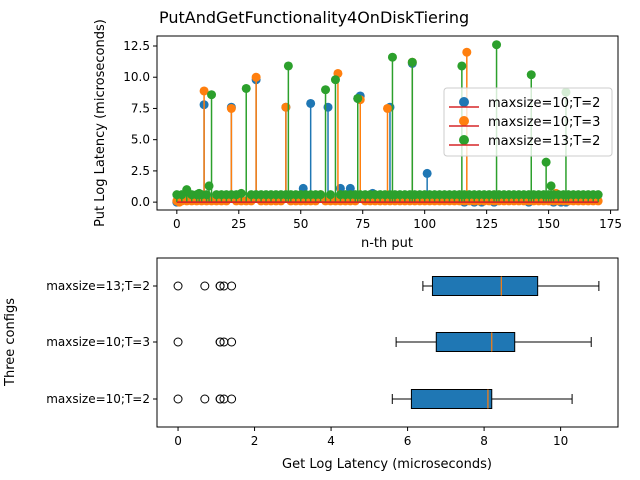 This screenshot has width=640, height=480. What do you see at coordinates (486, 224) in the screenshot?
I see `stem-x-tick-label: 125` at bounding box center [486, 224].